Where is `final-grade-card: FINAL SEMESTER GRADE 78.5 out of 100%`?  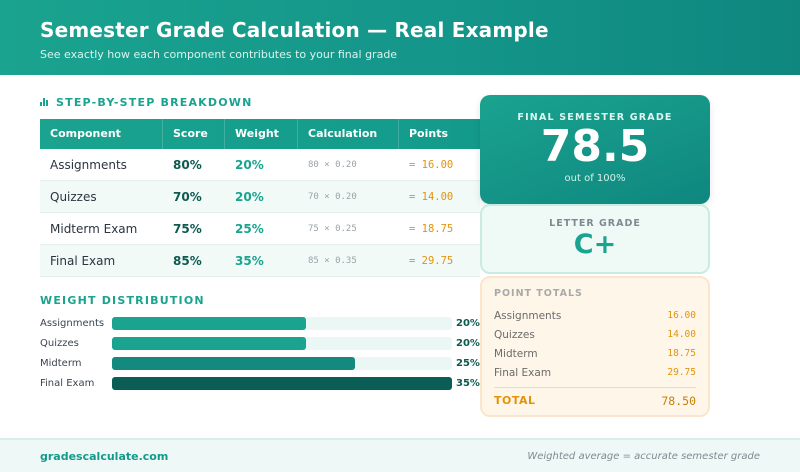 final-grade-card: FINAL SEMESTER GRADE 78.5 out of 100% is located at coordinates (595, 149).